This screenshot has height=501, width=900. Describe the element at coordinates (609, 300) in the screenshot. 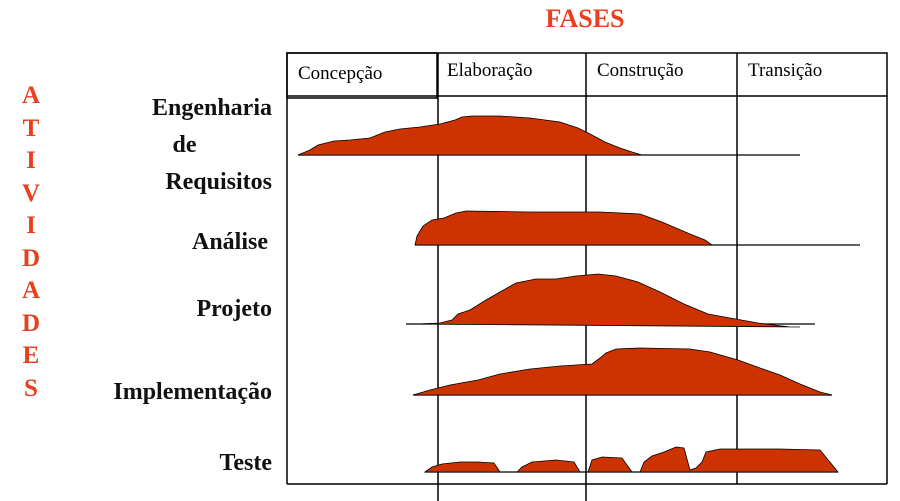

I see `effort-curve-projeto` at that location.